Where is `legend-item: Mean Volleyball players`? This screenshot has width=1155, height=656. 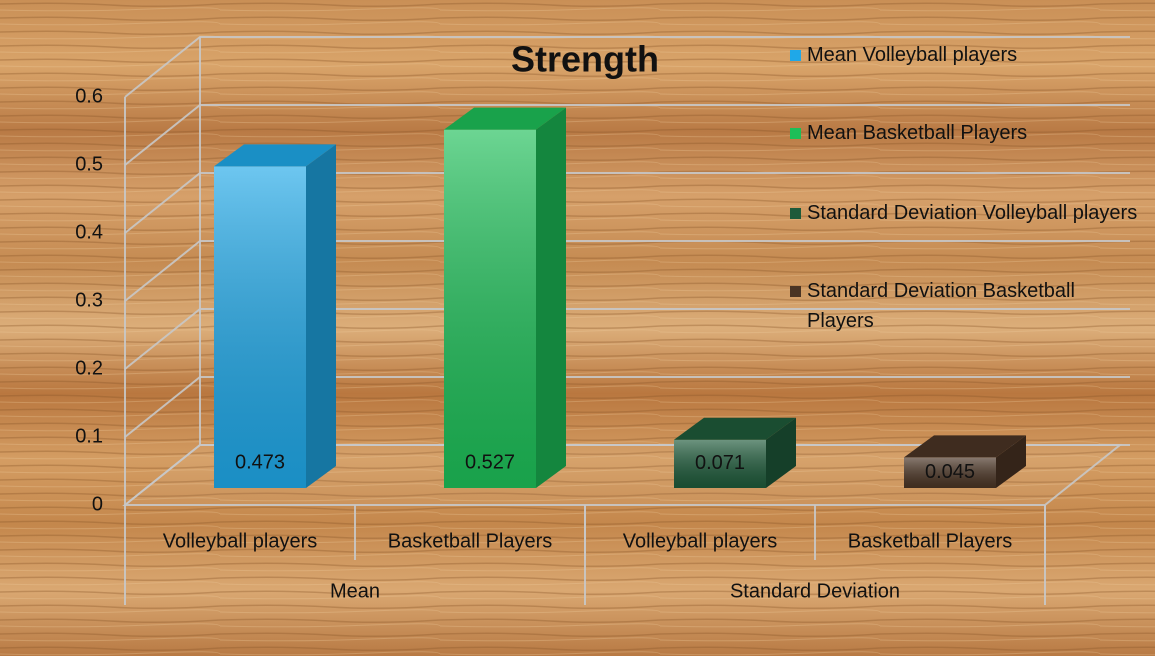 legend-item: Mean Volleyball players is located at coordinates (967, 55).